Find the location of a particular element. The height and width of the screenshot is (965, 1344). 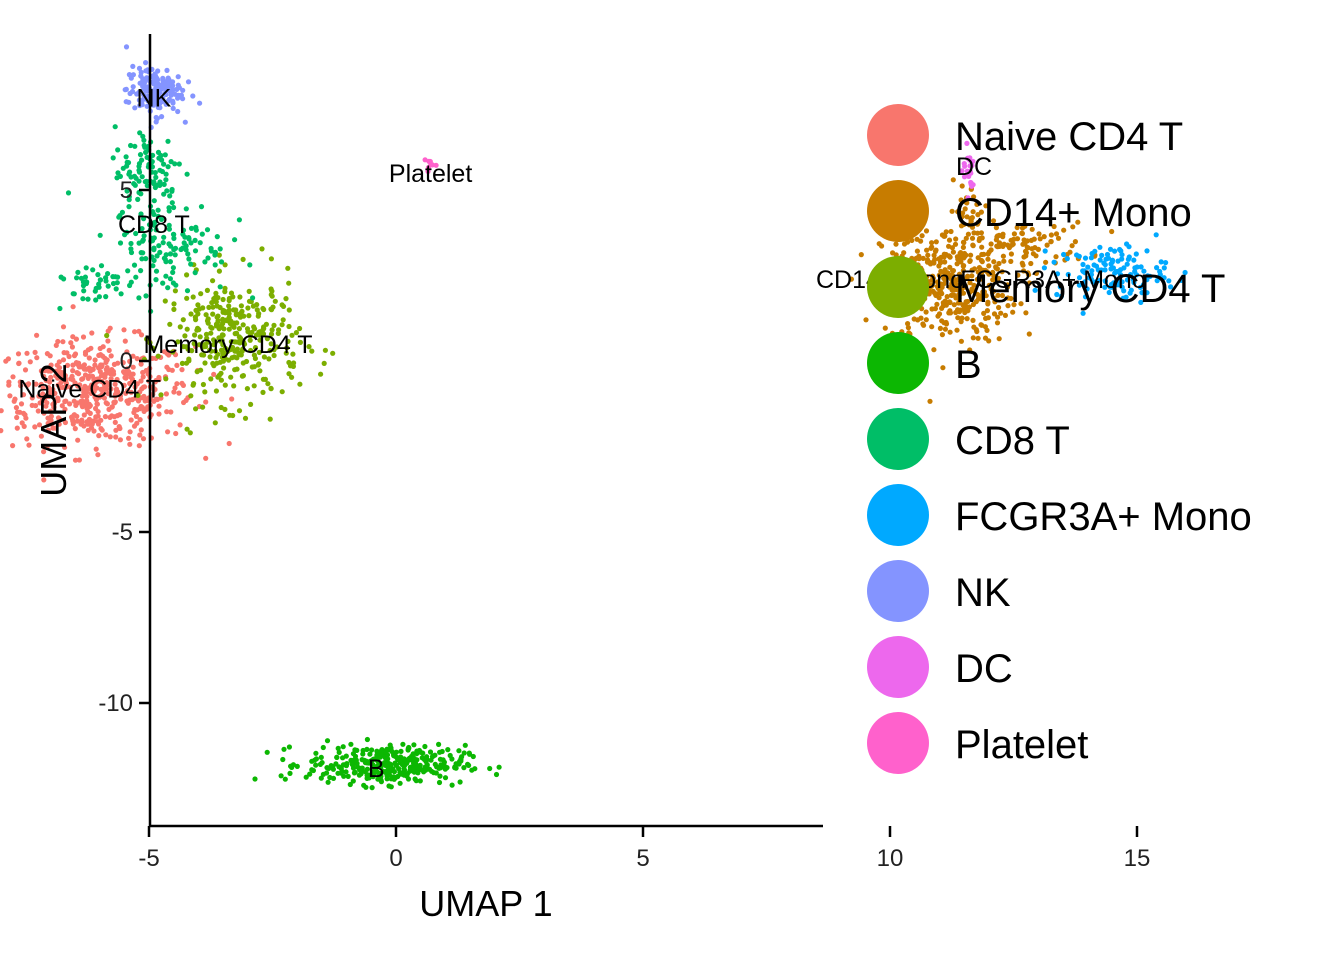

cluster-label: Platelet is located at coordinates (430, 174).